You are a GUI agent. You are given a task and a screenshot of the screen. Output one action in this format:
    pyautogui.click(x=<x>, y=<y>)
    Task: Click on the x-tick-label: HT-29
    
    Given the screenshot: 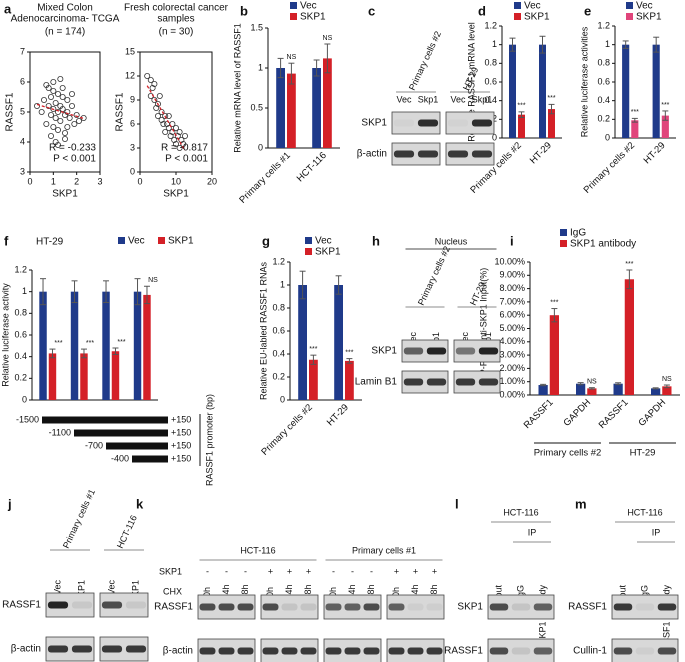 What is the action you would take?
    pyautogui.click(x=338, y=415)
    